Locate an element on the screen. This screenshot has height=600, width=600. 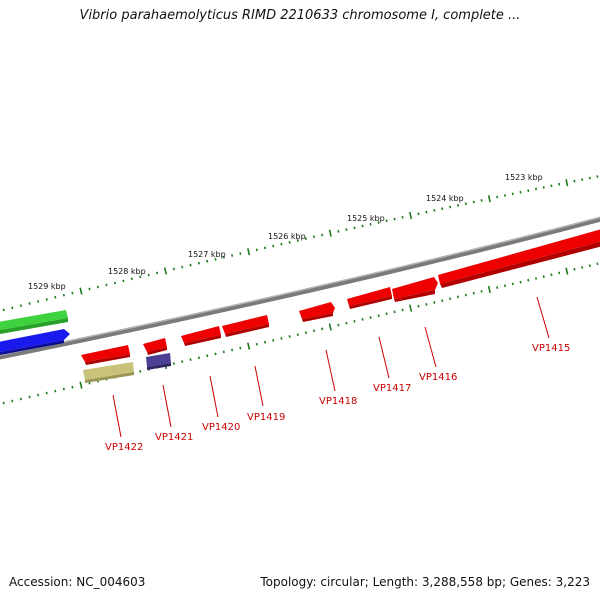
blue-track-feature is located at coordinates (35, 342).